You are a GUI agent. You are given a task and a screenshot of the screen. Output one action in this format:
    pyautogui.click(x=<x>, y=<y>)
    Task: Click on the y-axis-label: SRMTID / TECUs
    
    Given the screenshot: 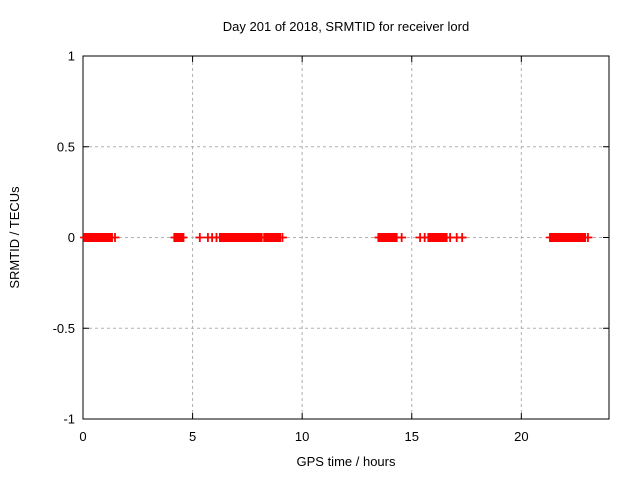 What is the action you would take?
    pyautogui.click(x=14, y=237)
    